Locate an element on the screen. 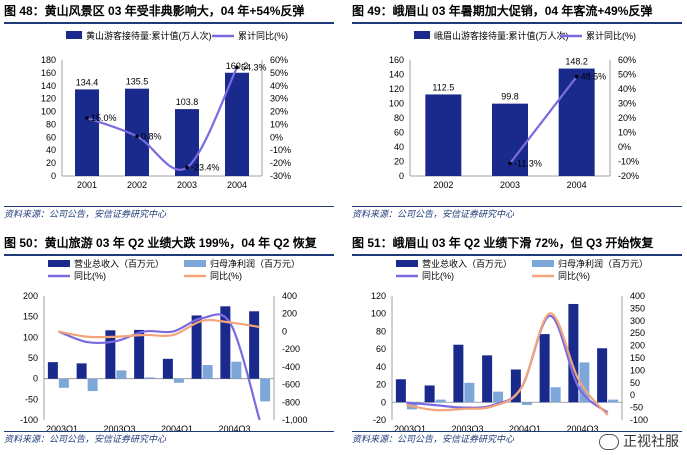 The width and height of the screenshot is (687, 455). y2-tick-label: -30% is located at coordinates (280, 176).